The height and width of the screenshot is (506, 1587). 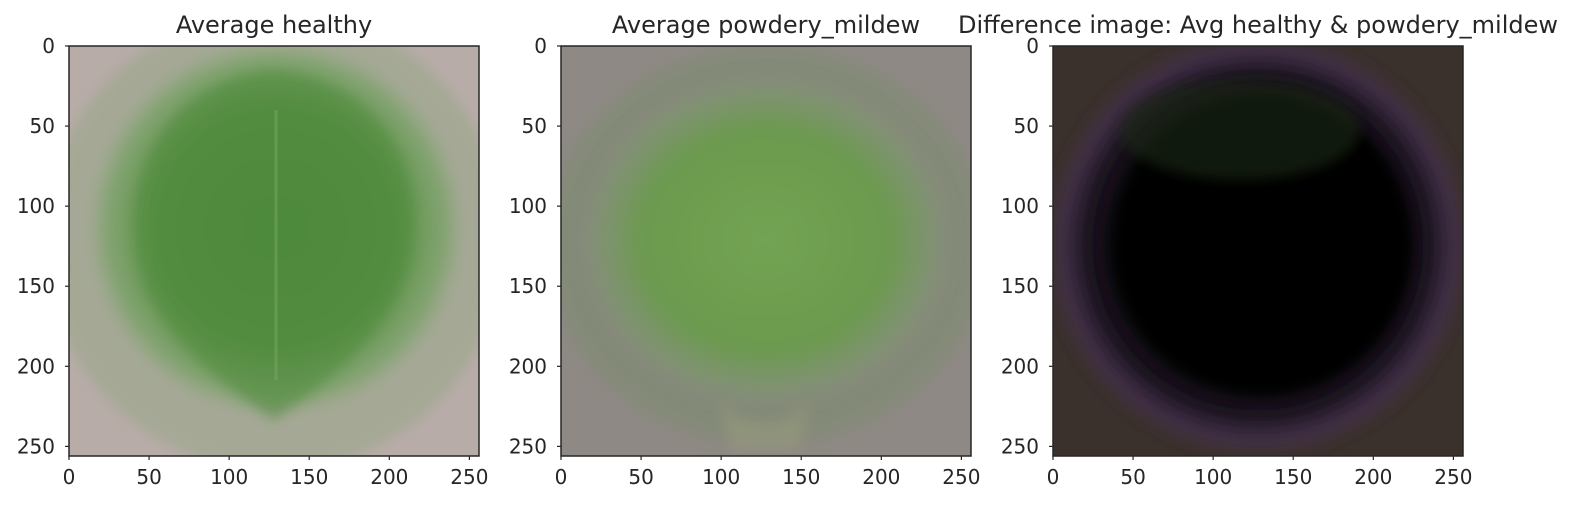 What do you see at coordinates (274, 245) in the screenshot?
I see `leaf-shape` at bounding box center [274, 245].